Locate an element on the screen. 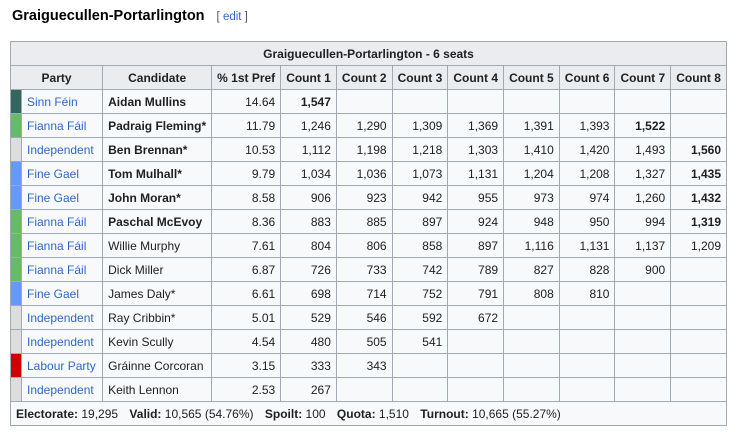 The height and width of the screenshot is (436, 752). edit-section: [ edit ] is located at coordinates (232, 17).